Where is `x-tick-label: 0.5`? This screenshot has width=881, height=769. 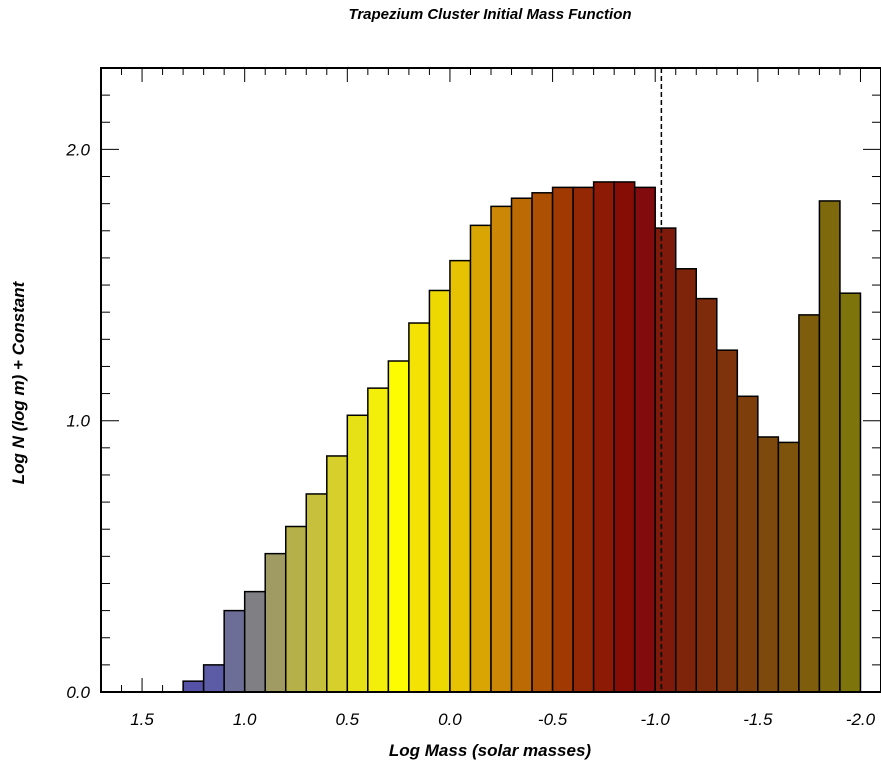
x-tick-label: 0.5 is located at coordinates (347, 719).